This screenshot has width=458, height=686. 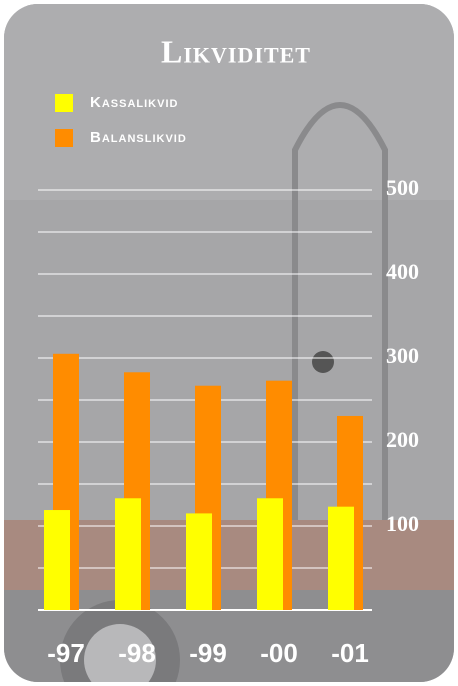 What do you see at coordinates (279, 653) in the screenshot?
I see `x-tick-label: -00` at bounding box center [279, 653].